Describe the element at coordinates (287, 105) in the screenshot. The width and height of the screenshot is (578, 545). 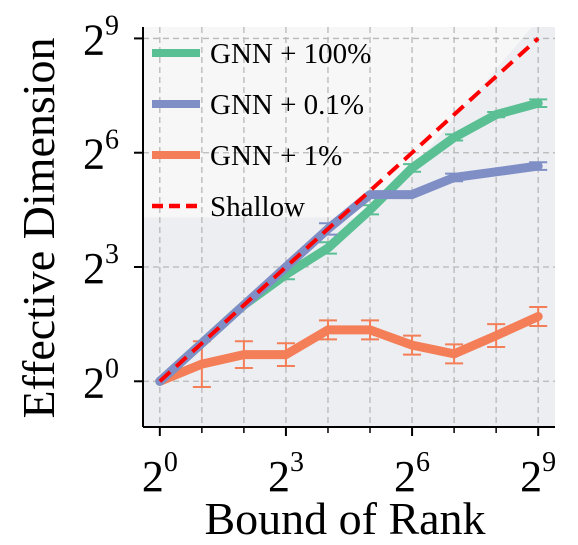
I see `legend-label: GNN + 0.1%` at that location.